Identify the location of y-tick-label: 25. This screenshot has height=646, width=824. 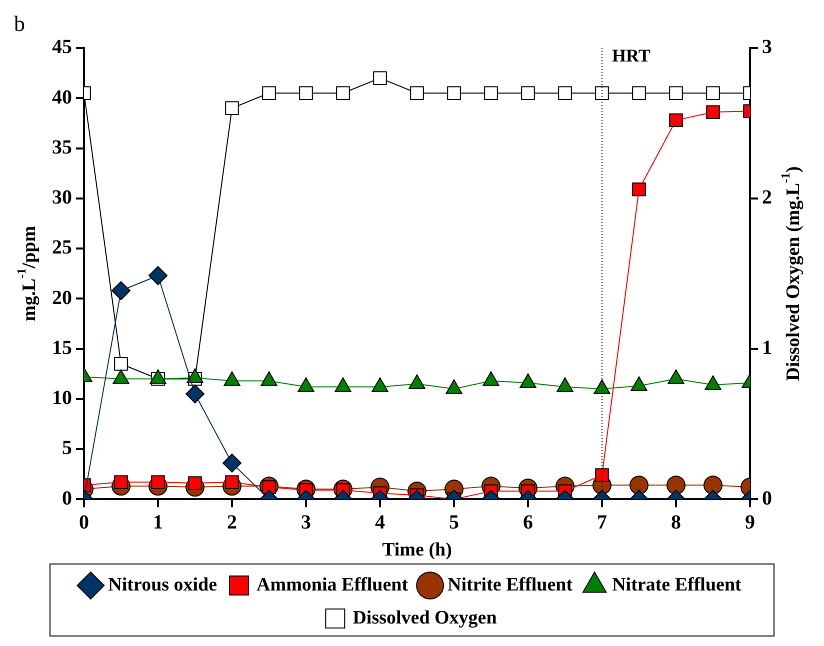
(62, 247).